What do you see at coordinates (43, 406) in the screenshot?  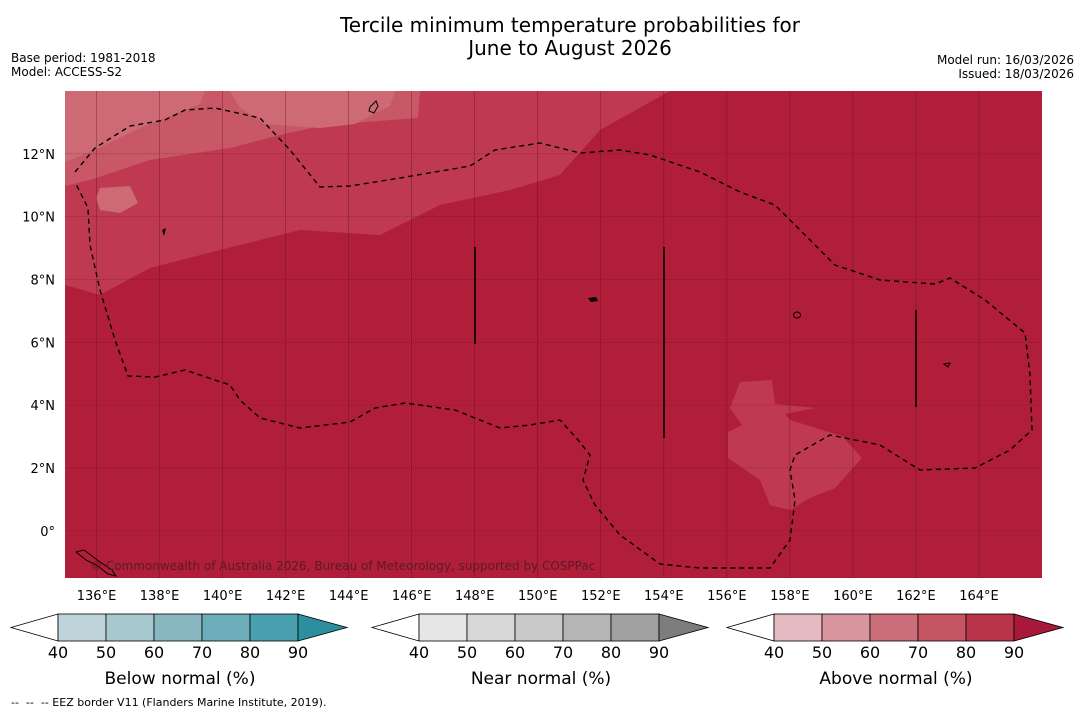 I see `latitude-tick-label: 4°N` at bounding box center [43, 406].